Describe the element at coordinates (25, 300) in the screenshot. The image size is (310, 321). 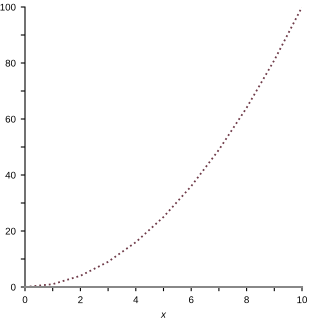
I see `x-tick-label: 0` at that location.